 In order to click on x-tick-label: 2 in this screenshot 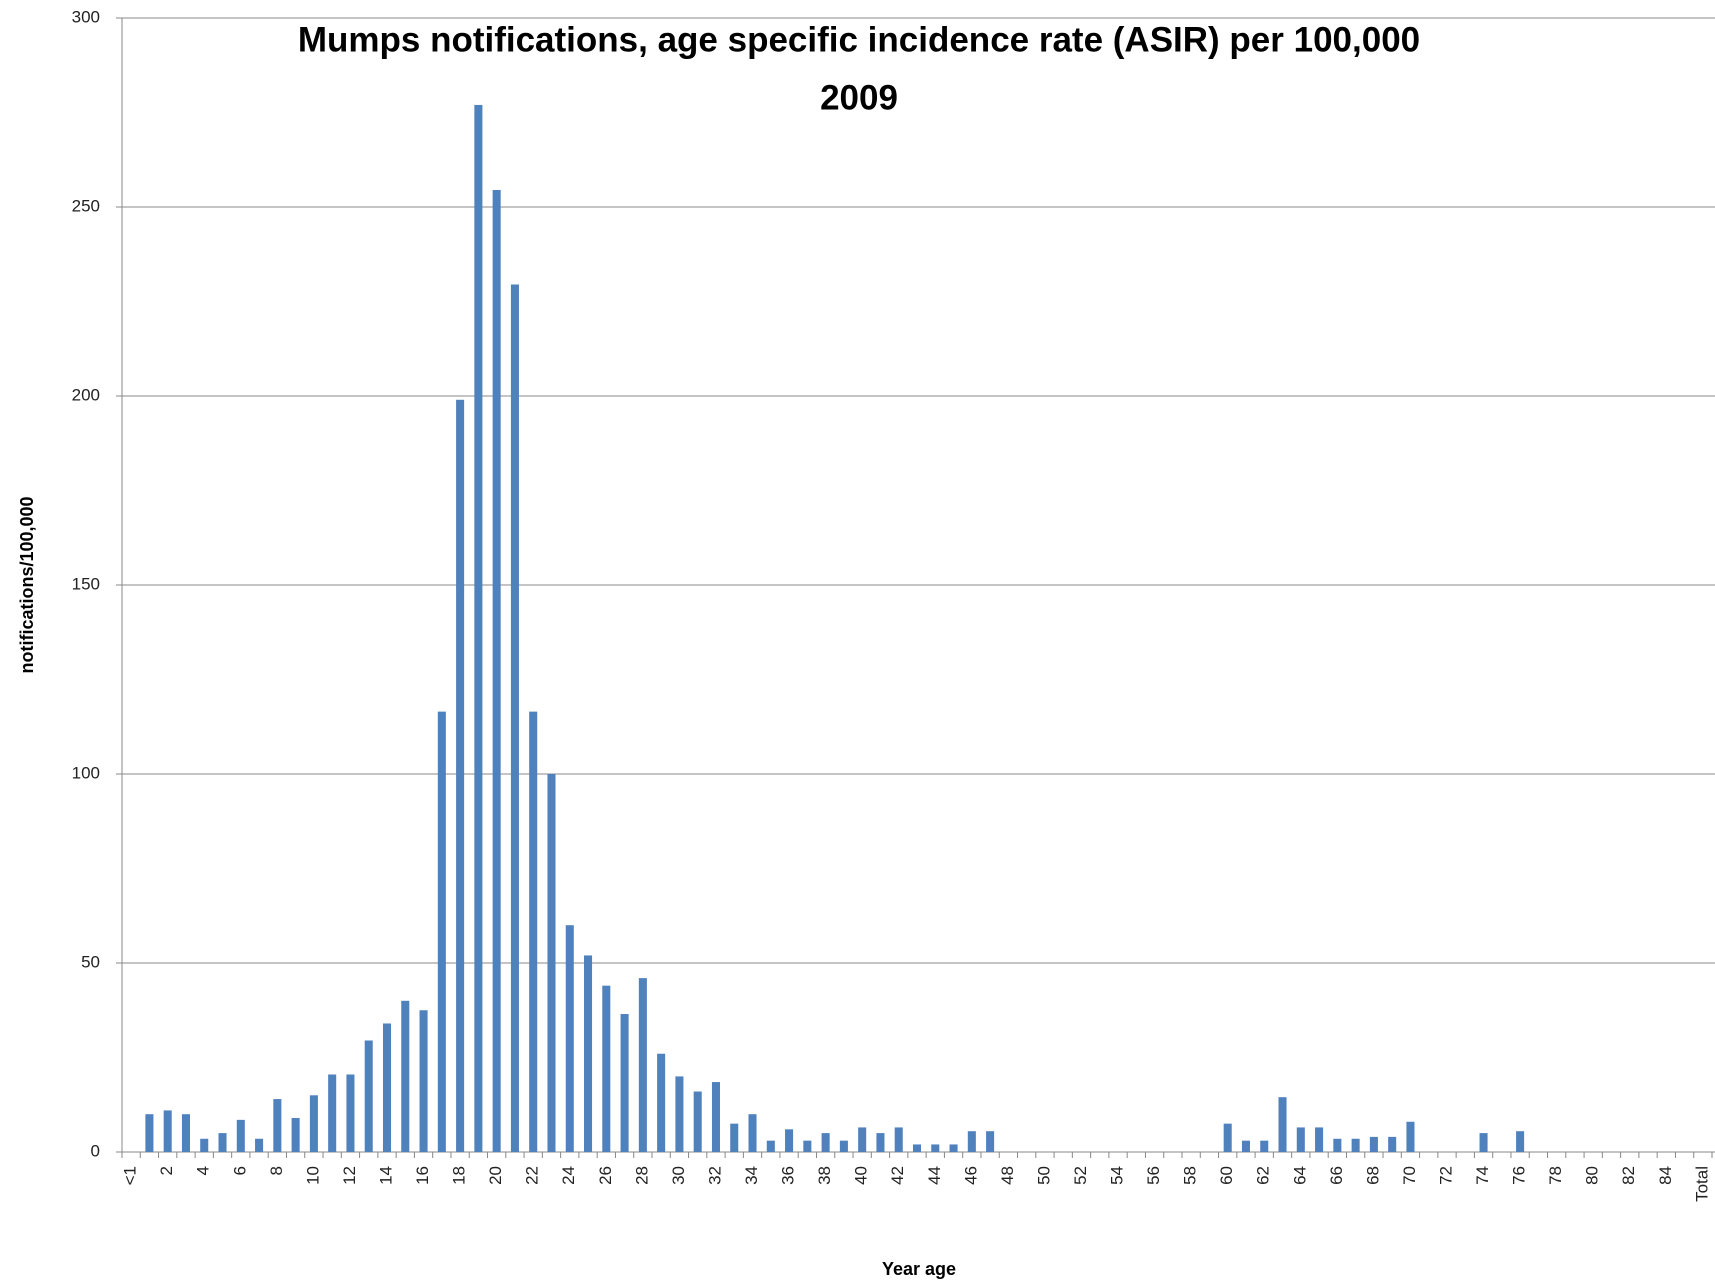, I will do `click(166, 1170)`.